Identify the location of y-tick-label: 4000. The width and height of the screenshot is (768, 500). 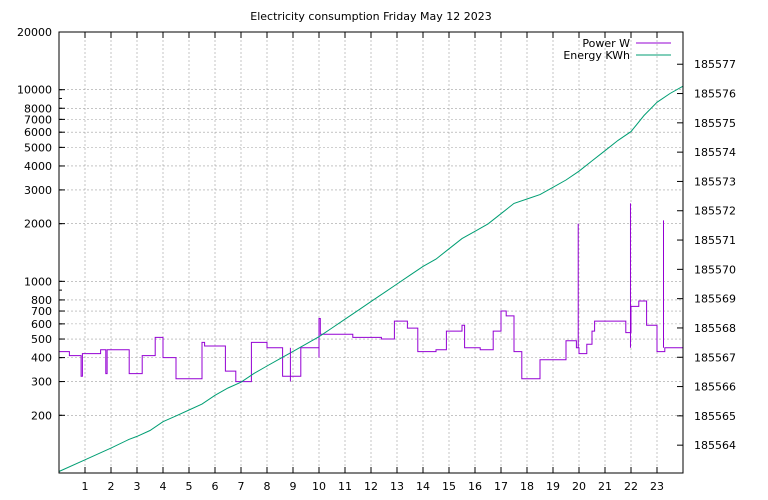
(38, 166).